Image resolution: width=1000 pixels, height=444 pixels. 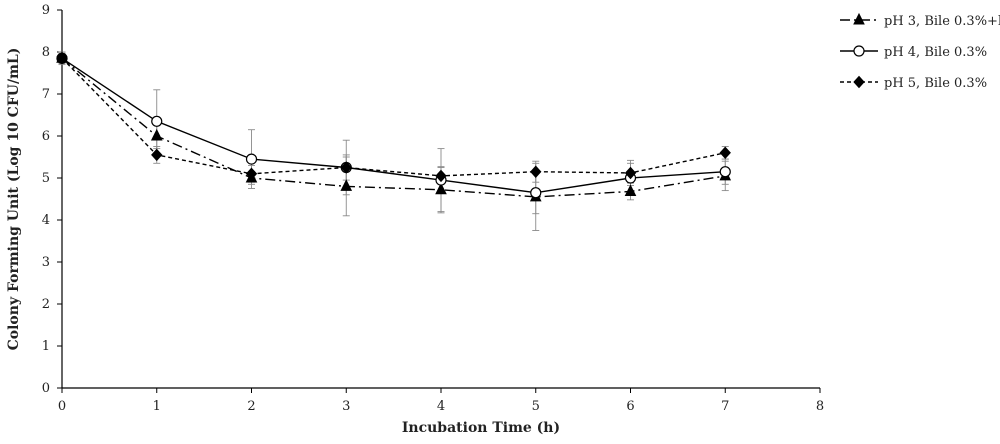 I want to click on x-tick-label: 3, so click(x=346, y=406).